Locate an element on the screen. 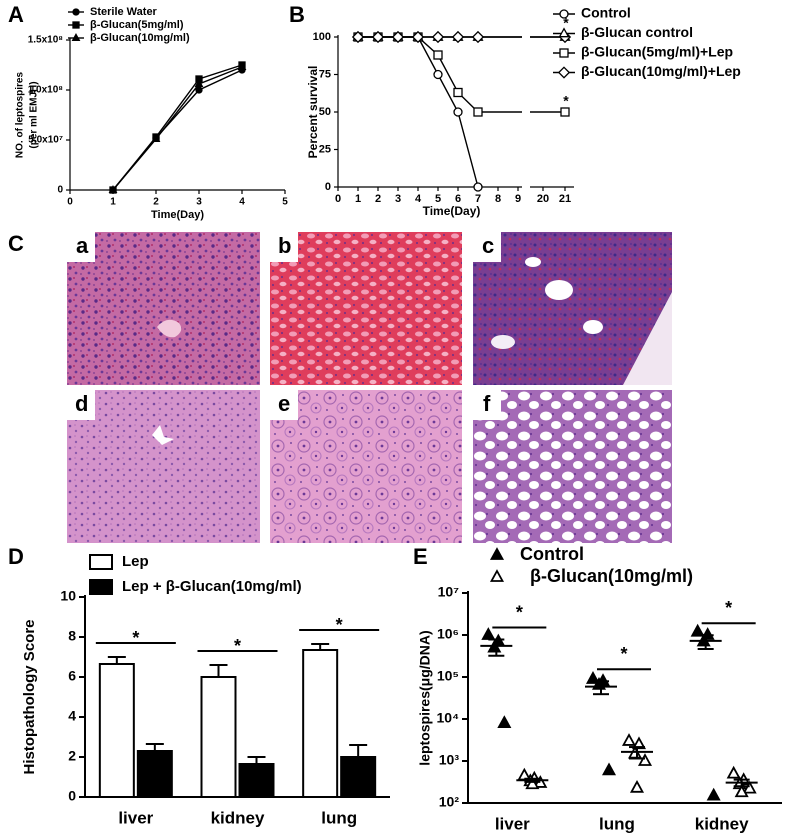 The width and height of the screenshot is (785, 833). y-tick-label: 100 is located at coordinates (322, 37).